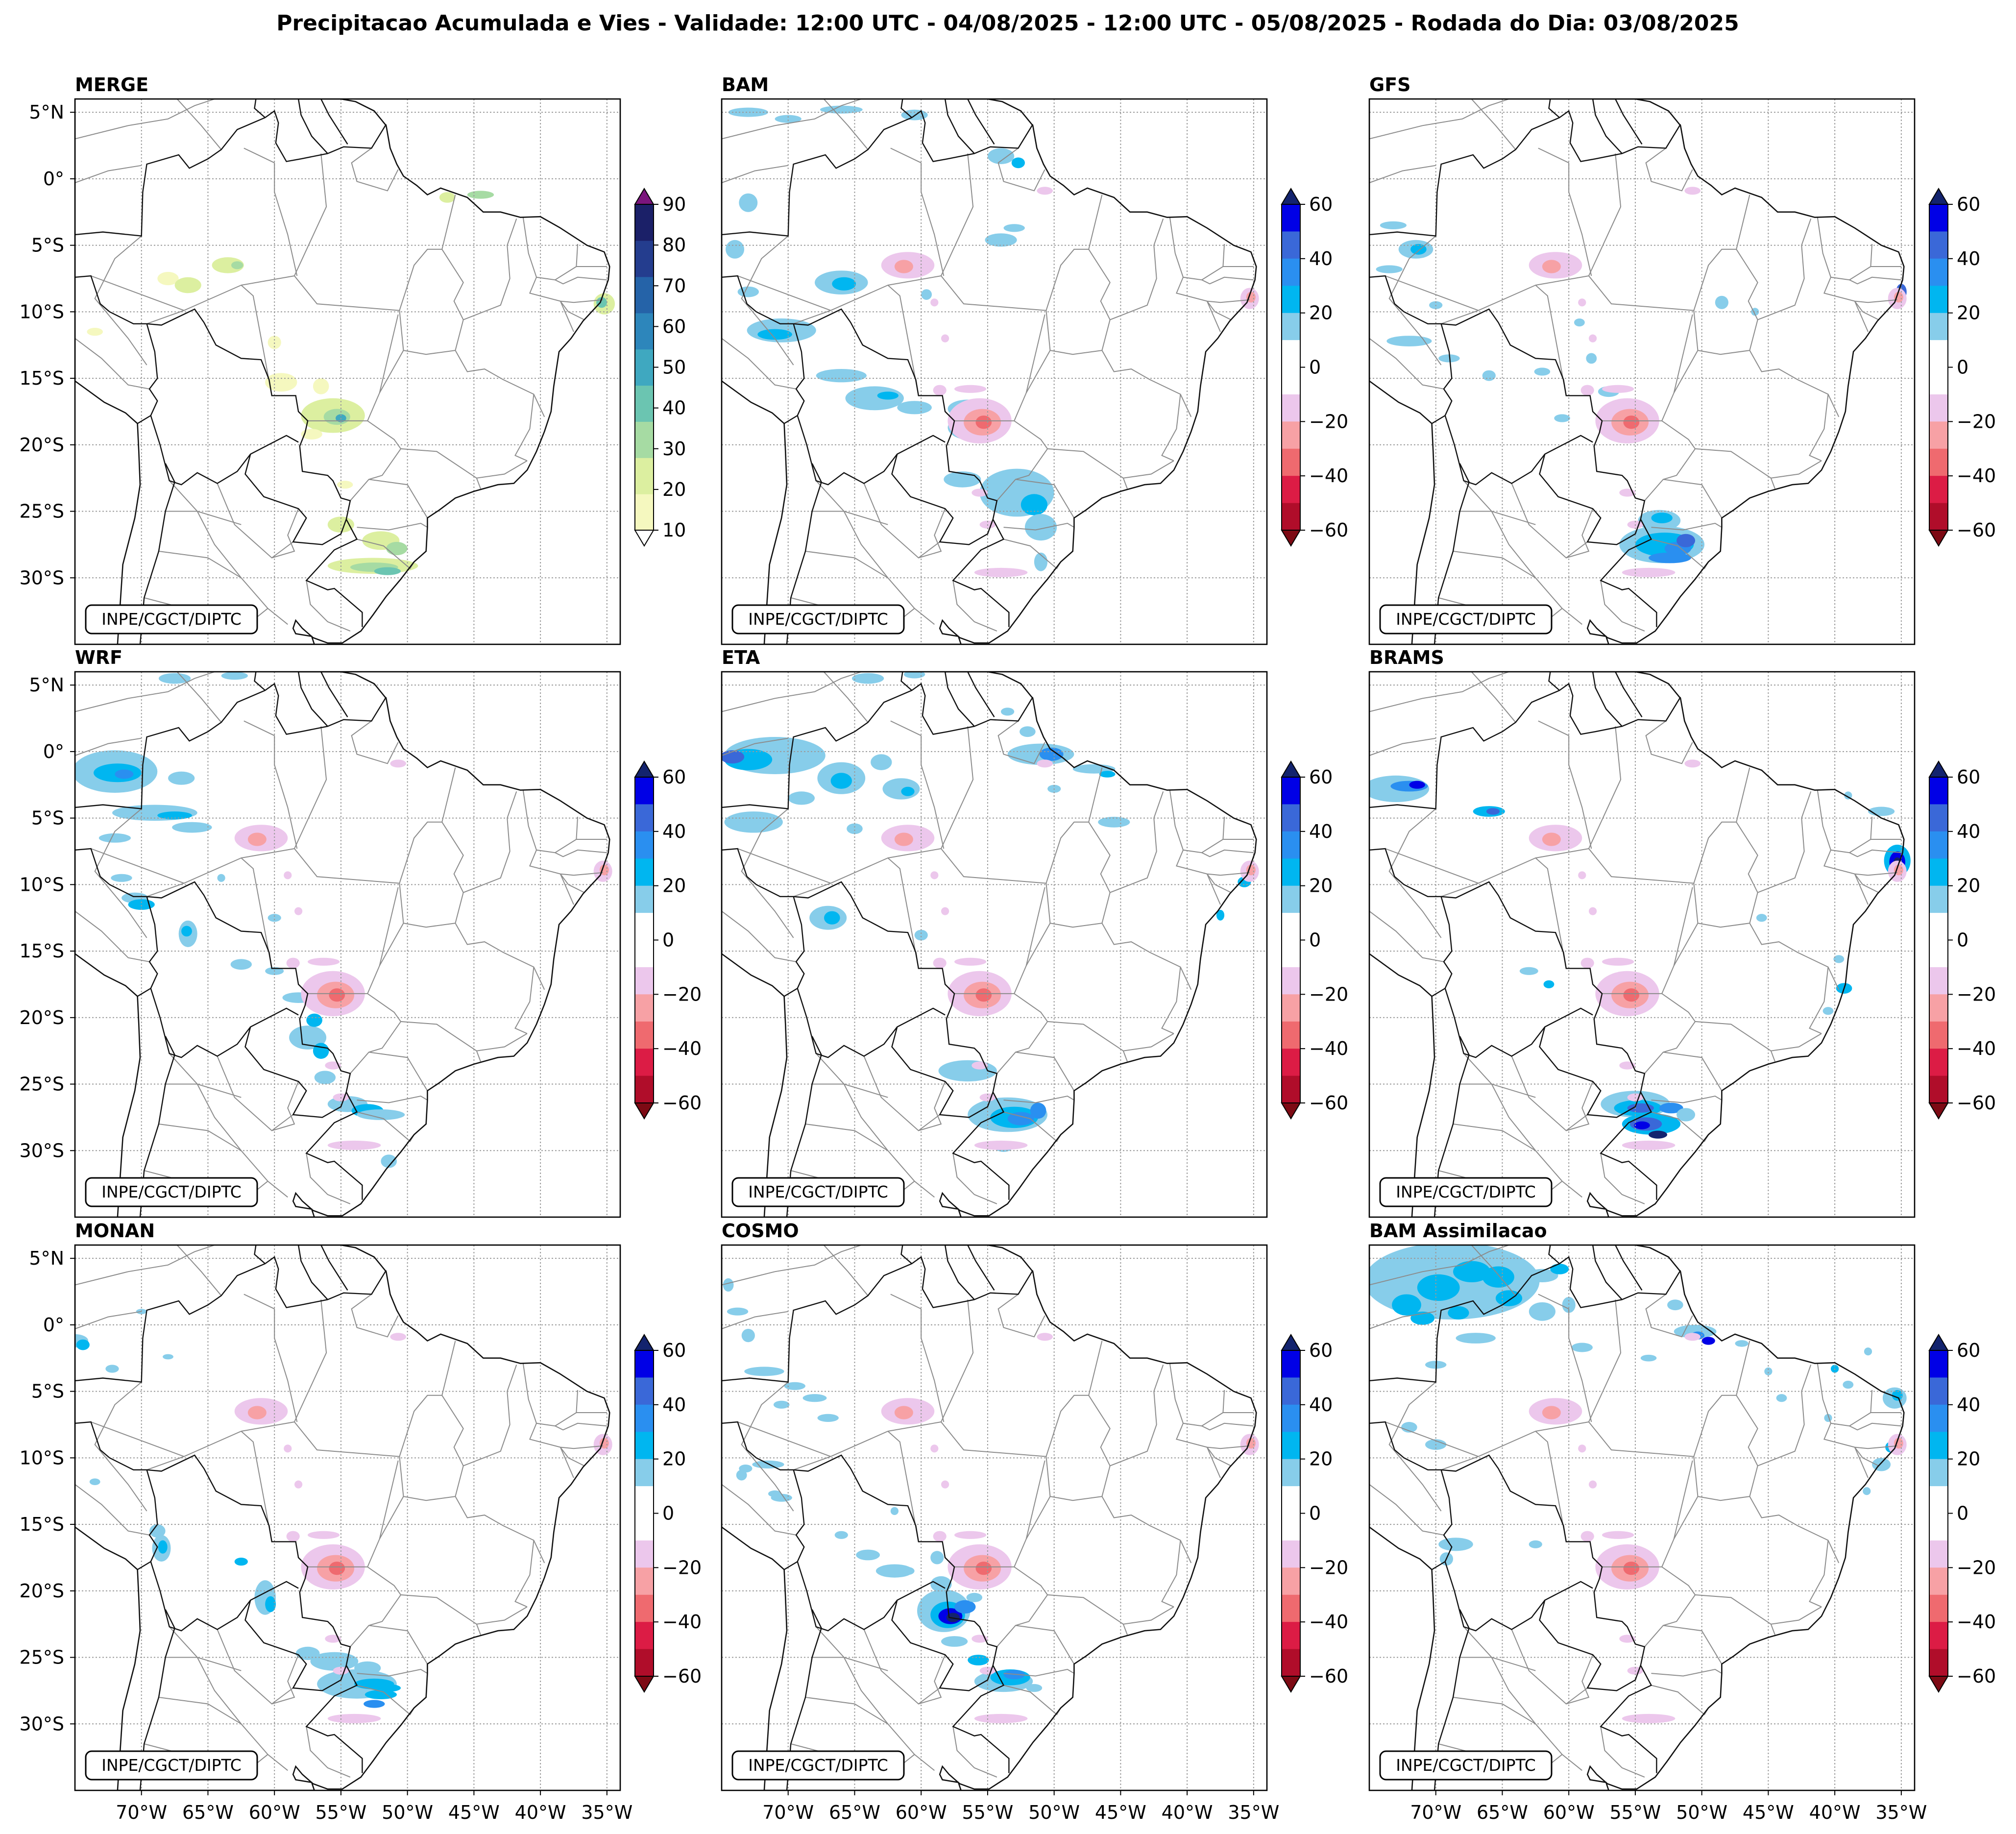 This screenshot has height=1834, width=2016. Describe the element at coordinates (818, 620) in the screenshot. I see `credit-box` at that location.